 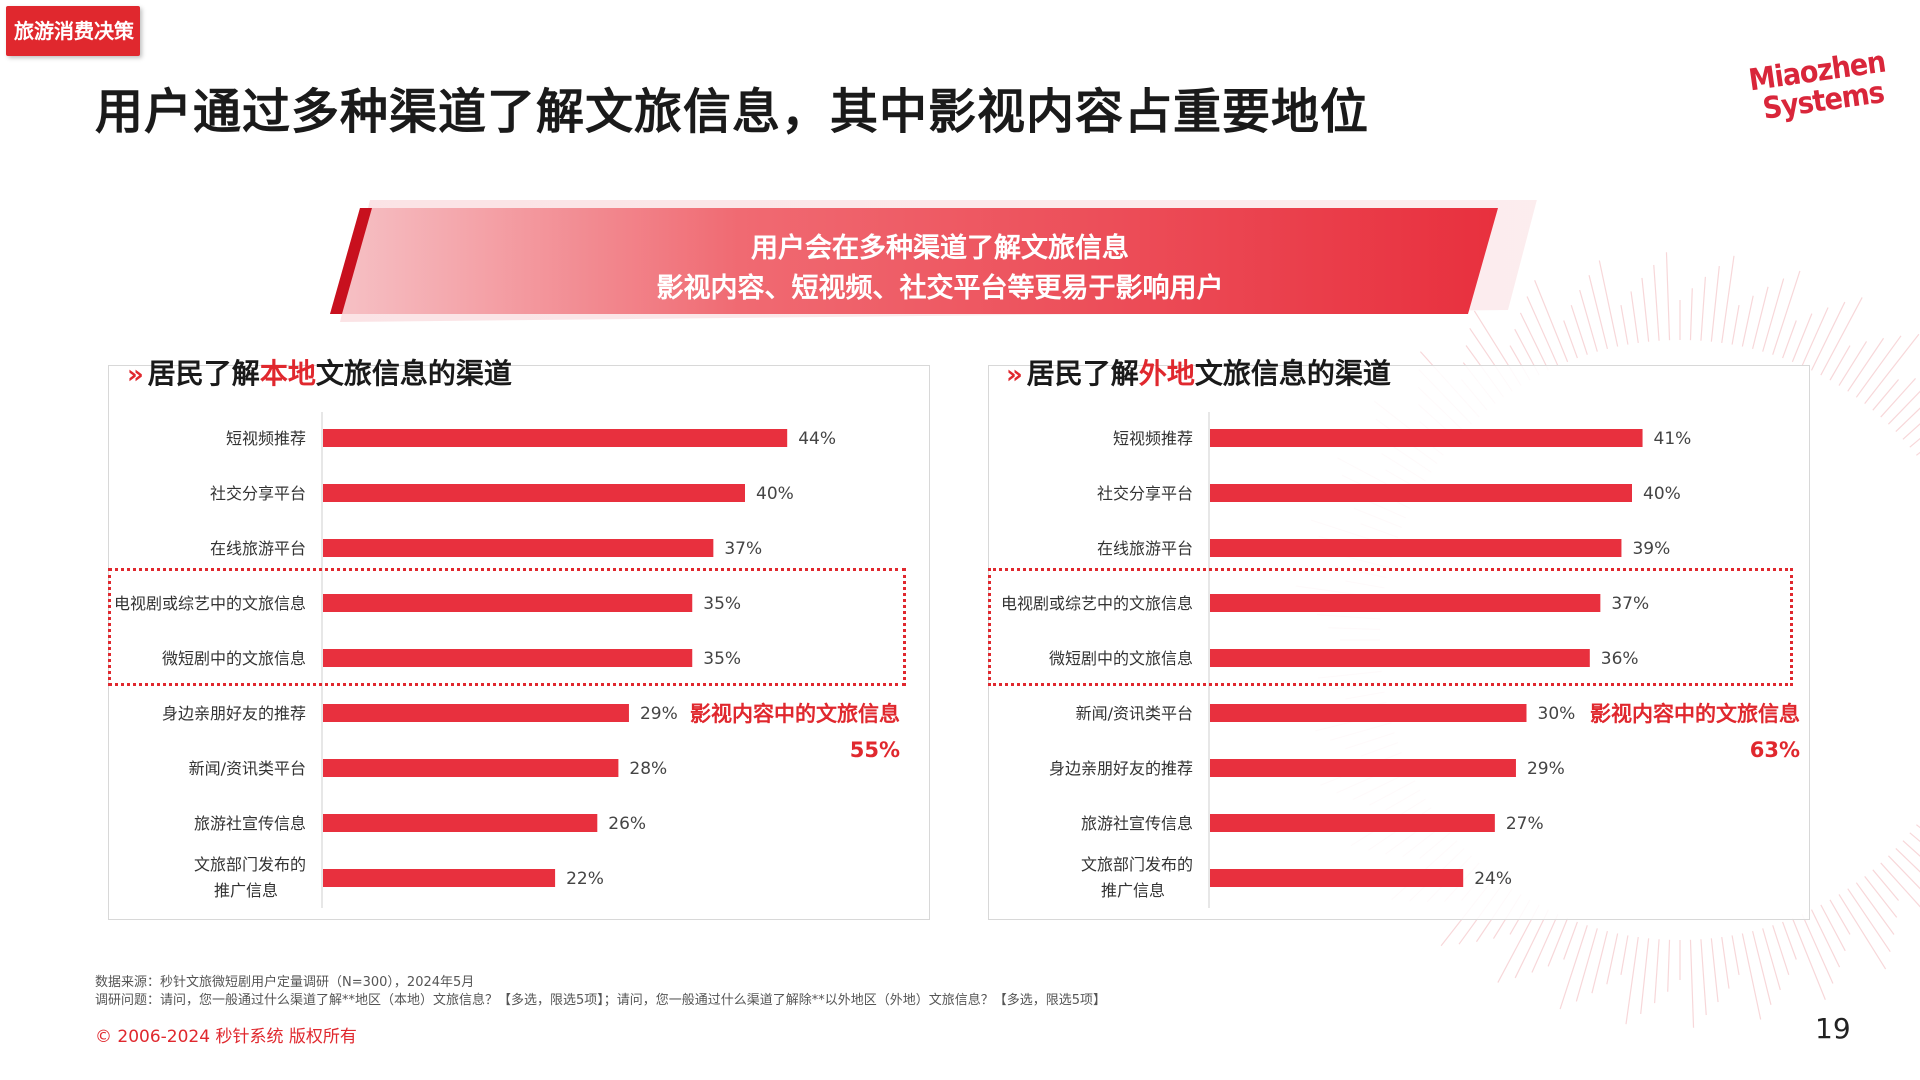 What do you see at coordinates (1833, 1028) in the screenshot?
I see `page-number: 19` at bounding box center [1833, 1028].